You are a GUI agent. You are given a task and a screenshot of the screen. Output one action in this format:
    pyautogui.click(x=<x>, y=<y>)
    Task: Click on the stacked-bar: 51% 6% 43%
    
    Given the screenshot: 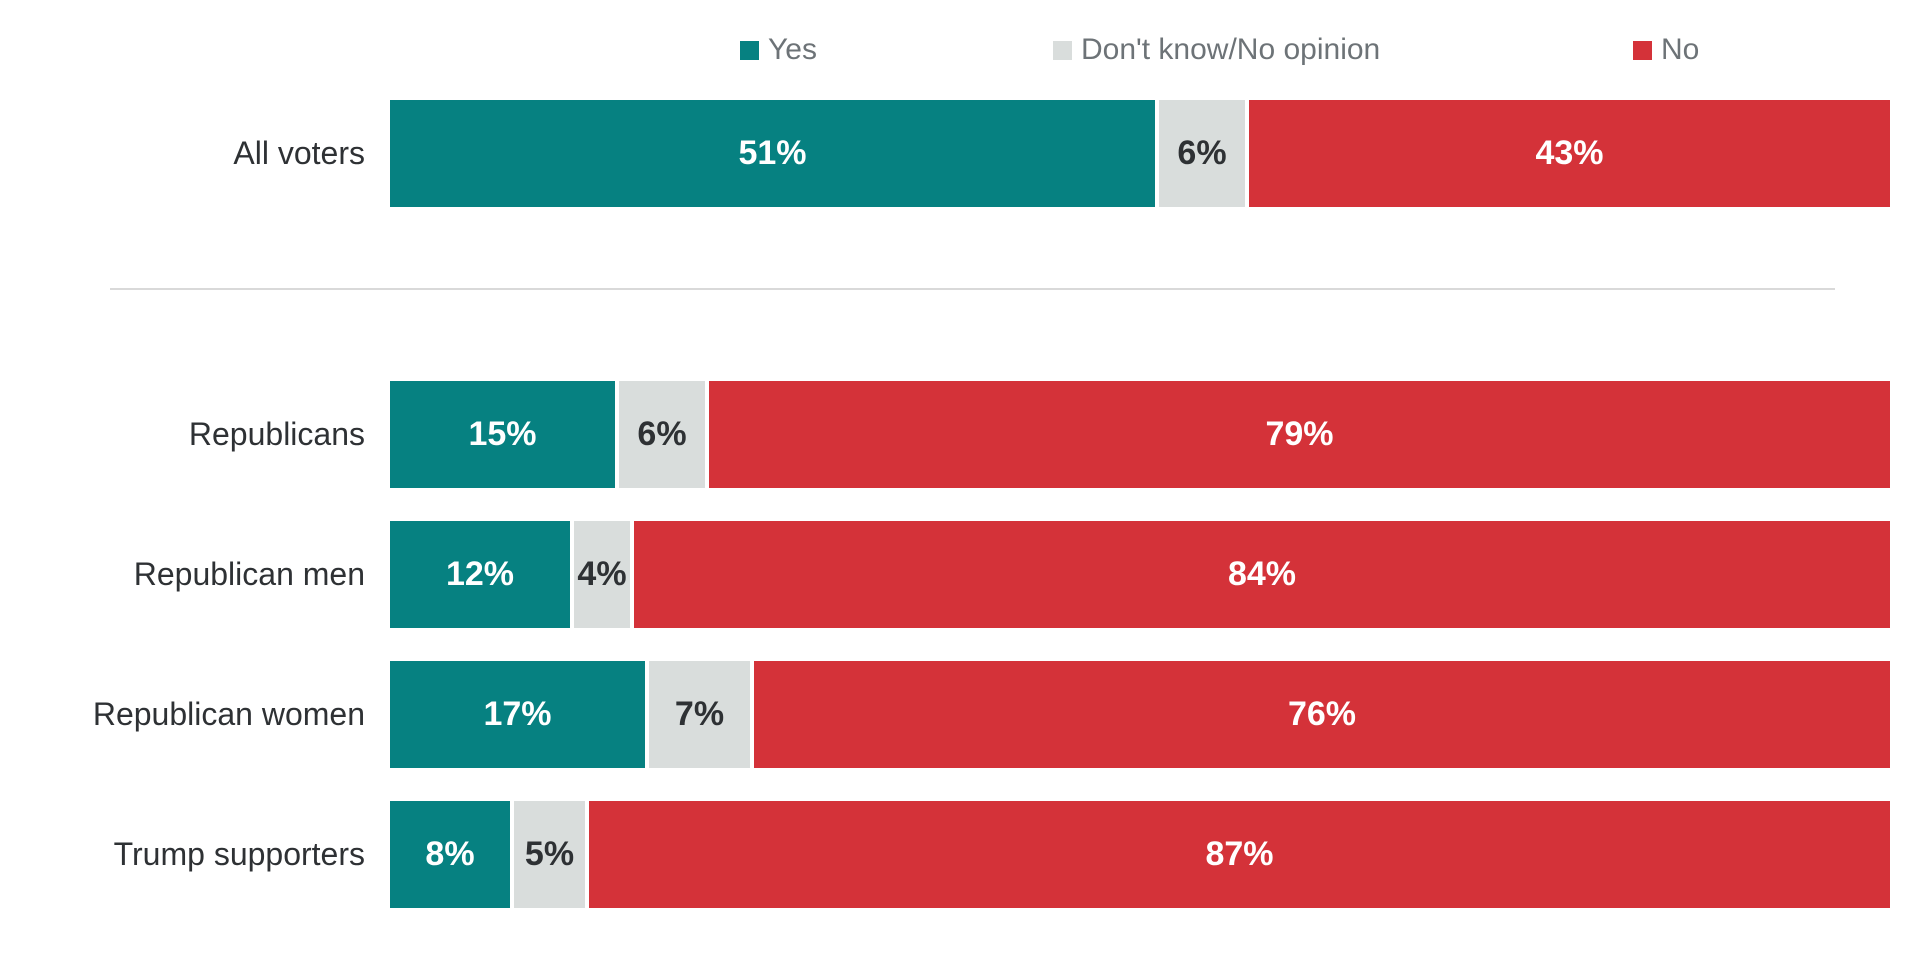 What is the action you would take?
    pyautogui.click(x=1140, y=153)
    